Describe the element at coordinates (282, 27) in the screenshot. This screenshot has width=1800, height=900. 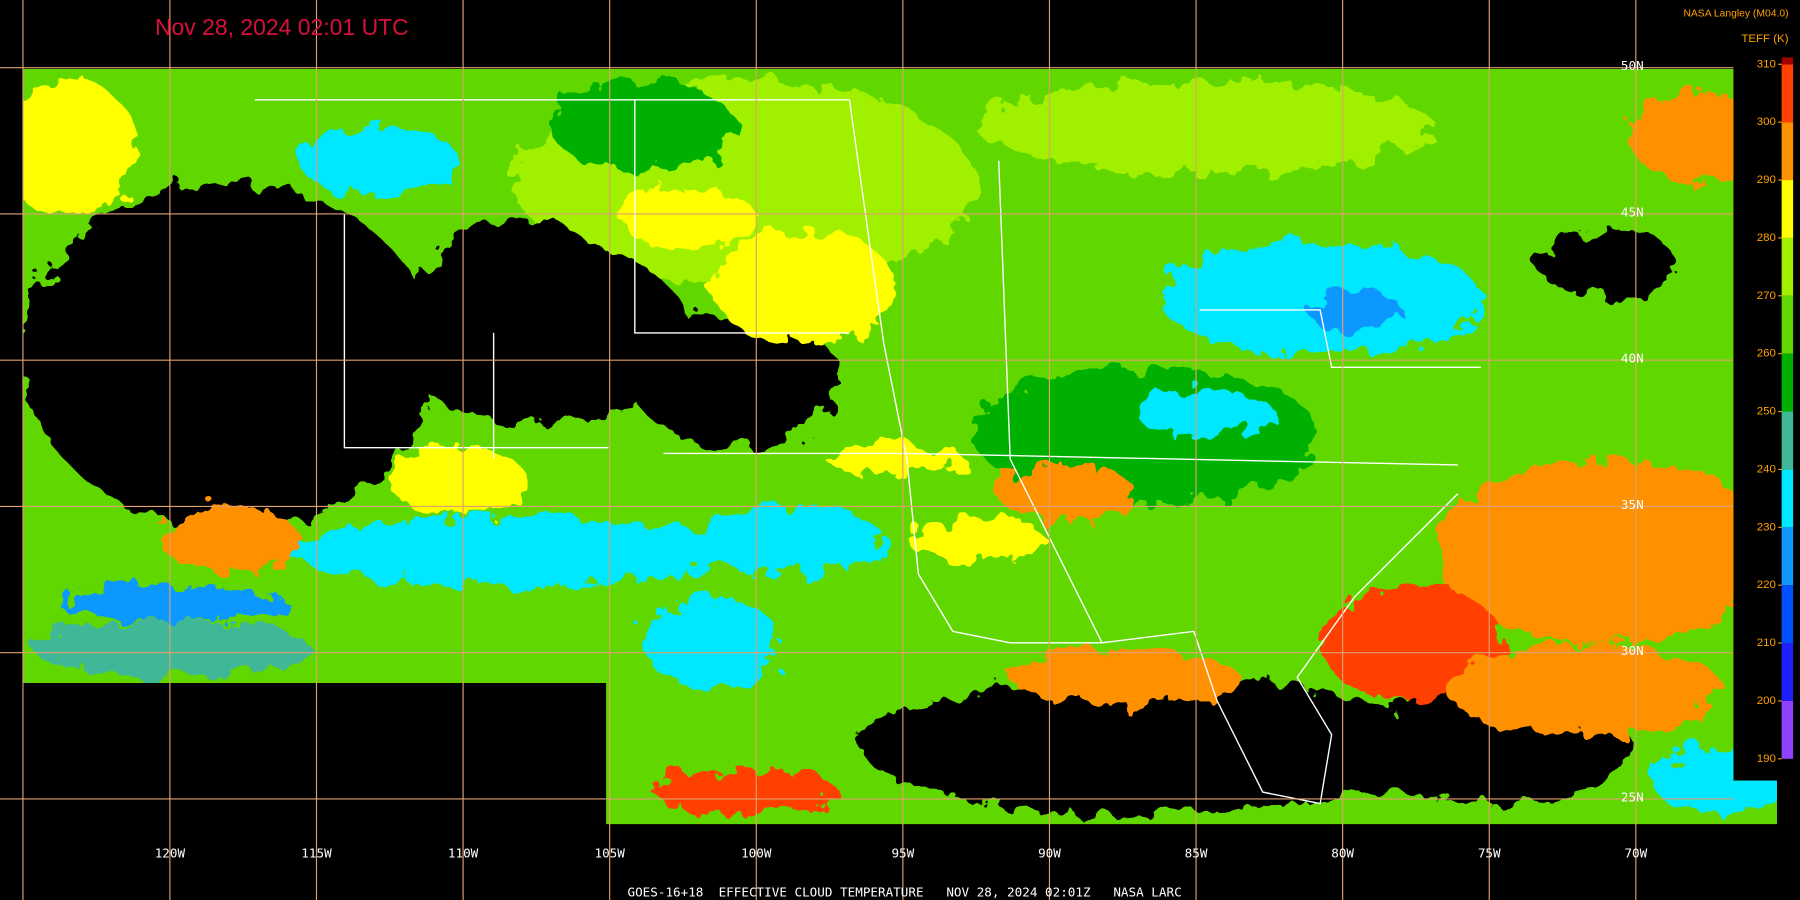
I see `map-title: Nov 28, 2024 02:01 UTC` at that location.